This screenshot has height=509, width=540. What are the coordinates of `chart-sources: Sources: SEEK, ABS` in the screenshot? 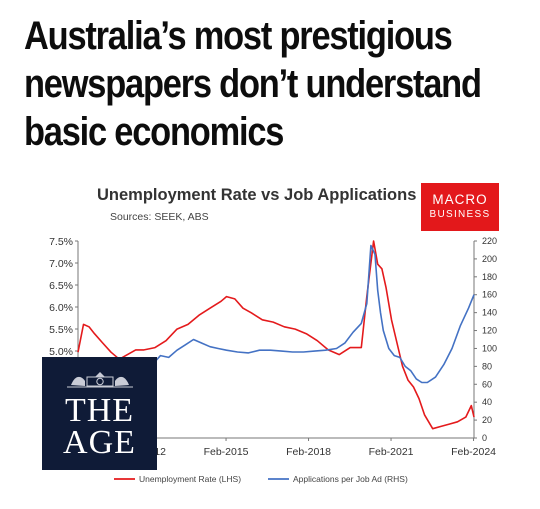 It's located at (159, 217).